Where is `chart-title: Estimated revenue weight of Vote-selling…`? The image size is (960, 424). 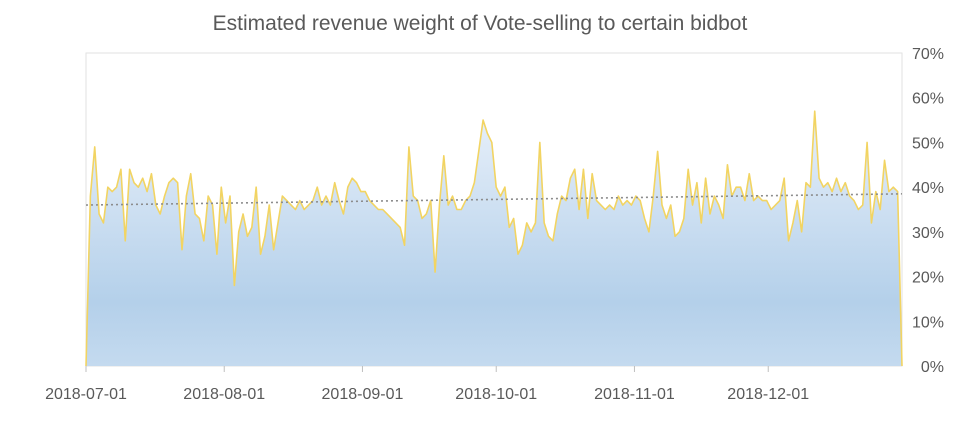
chart-title: Estimated revenue weight of Vote-selling… is located at coordinates (480, 23).